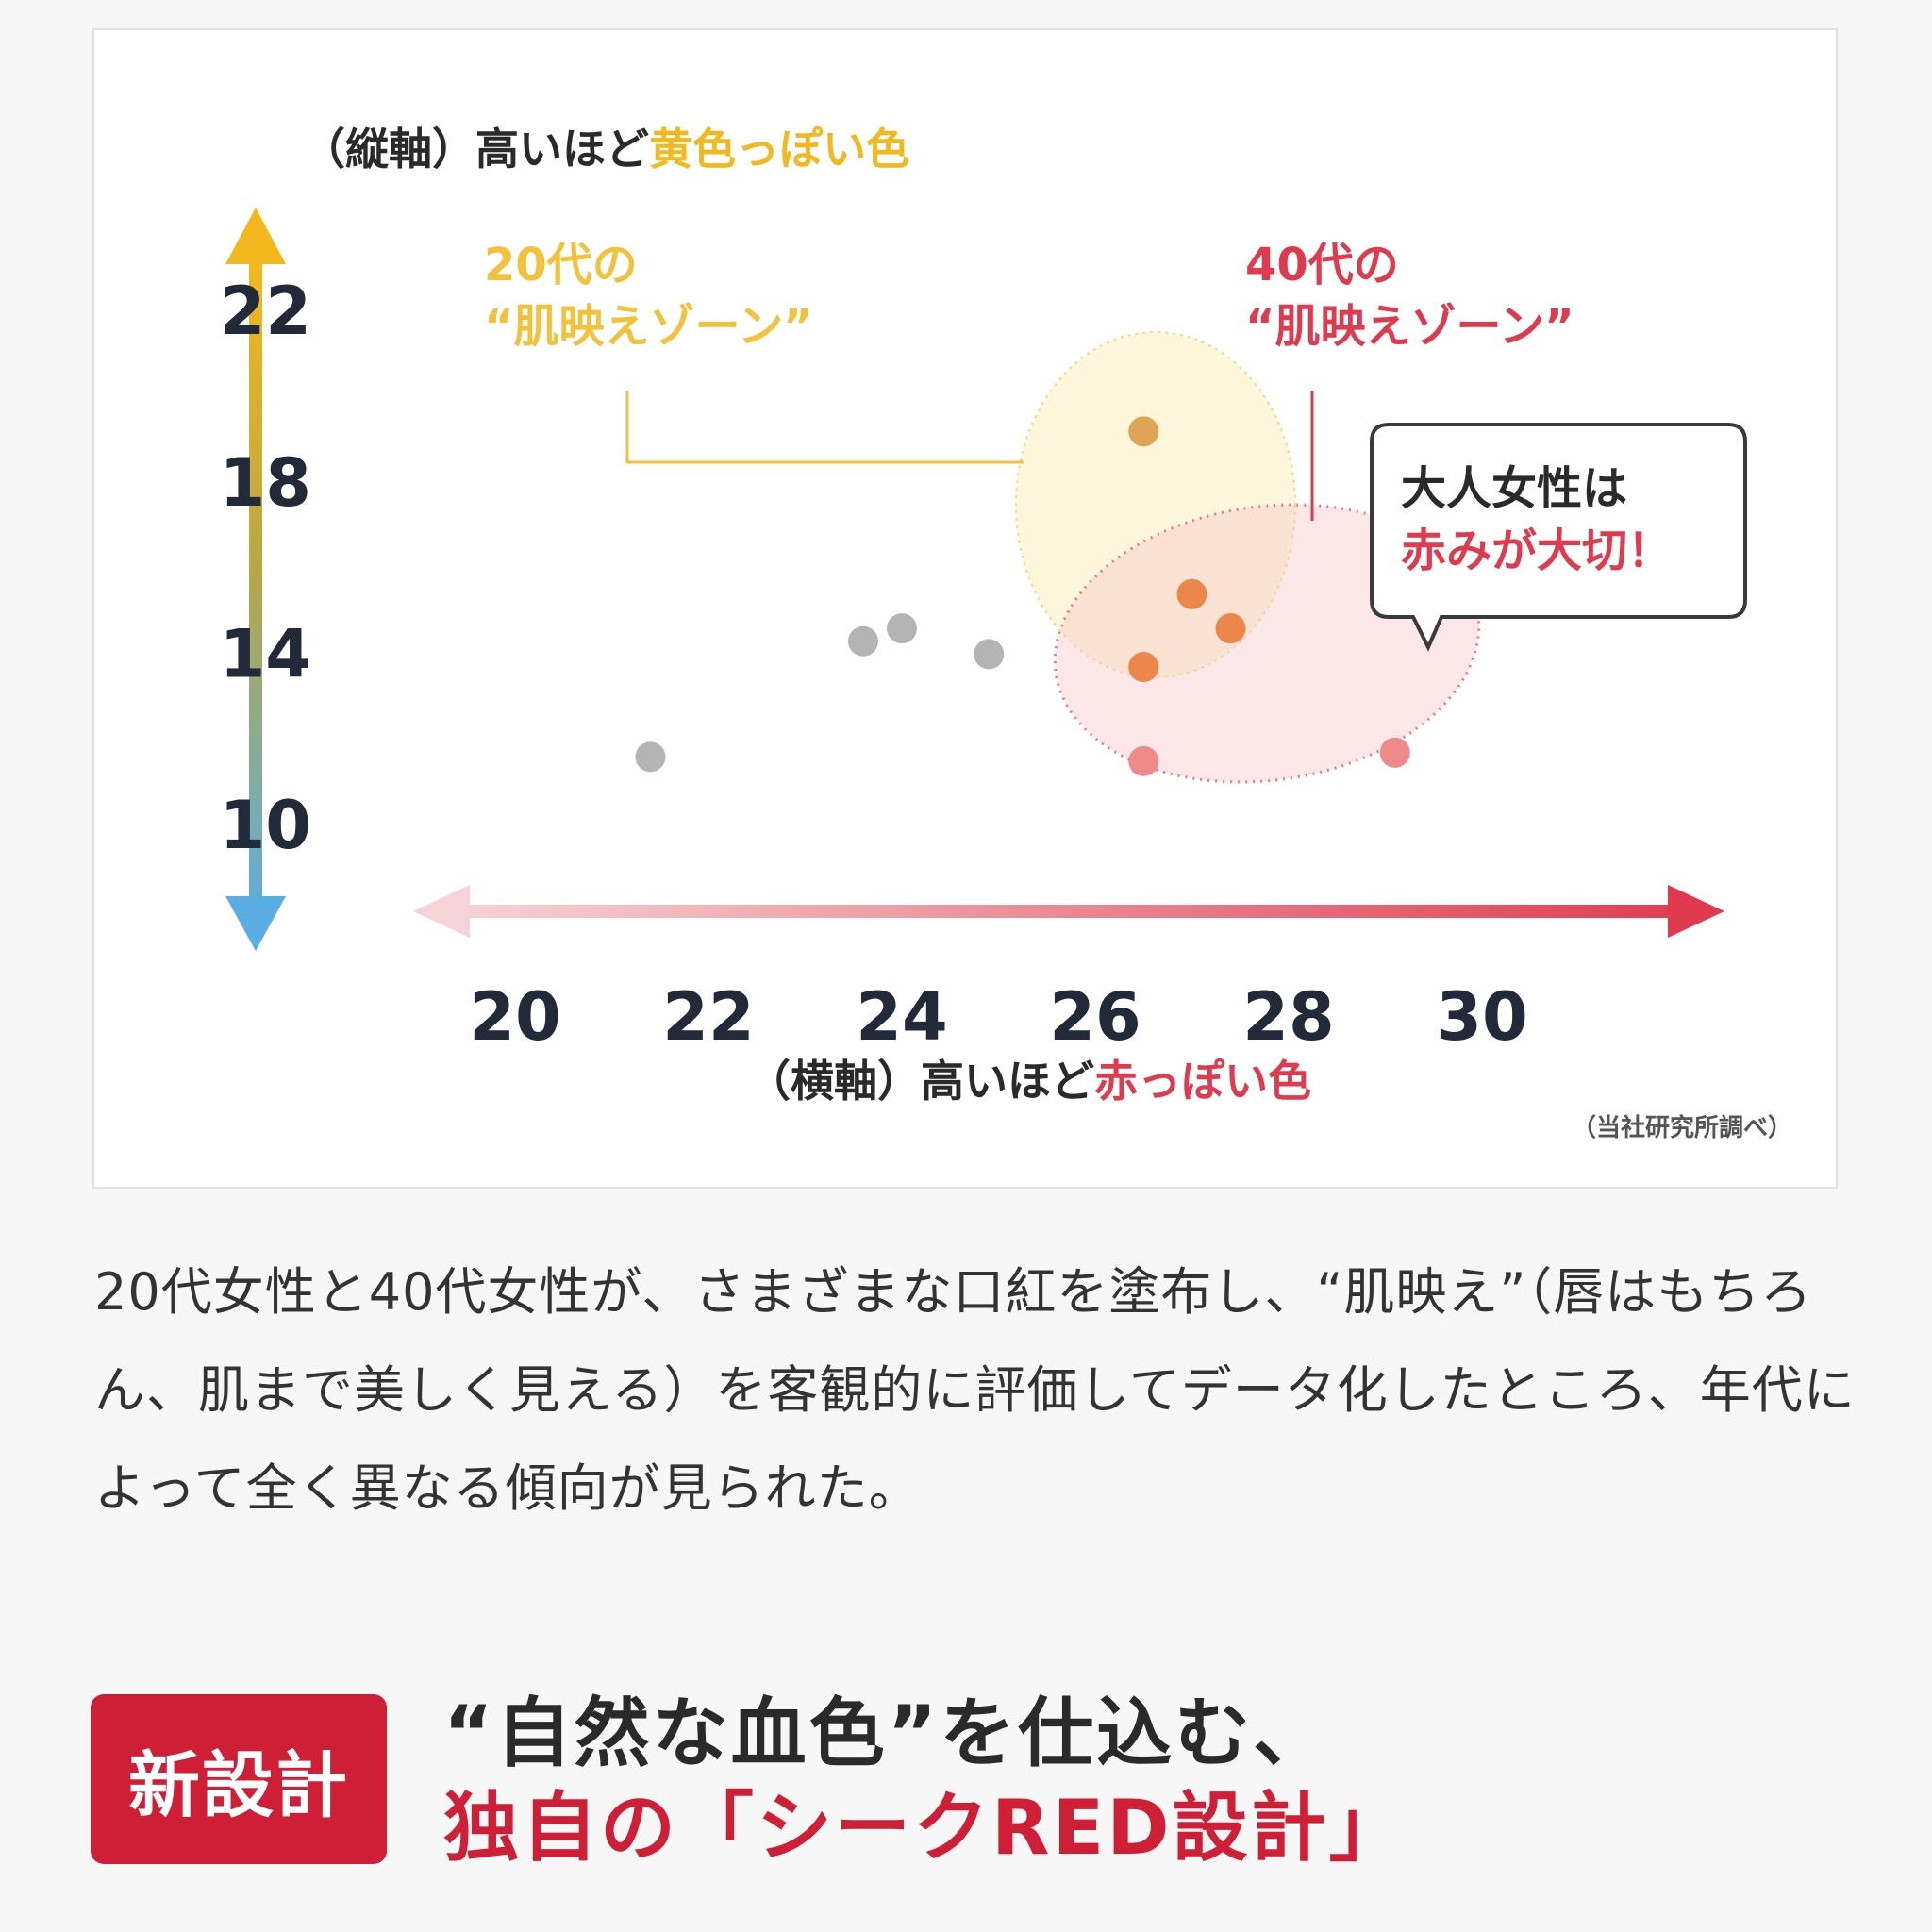  What do you see at coordinates (824, 428) in the screenshot?
I see `zone-20s-leader` at bounding box center [824, 428].